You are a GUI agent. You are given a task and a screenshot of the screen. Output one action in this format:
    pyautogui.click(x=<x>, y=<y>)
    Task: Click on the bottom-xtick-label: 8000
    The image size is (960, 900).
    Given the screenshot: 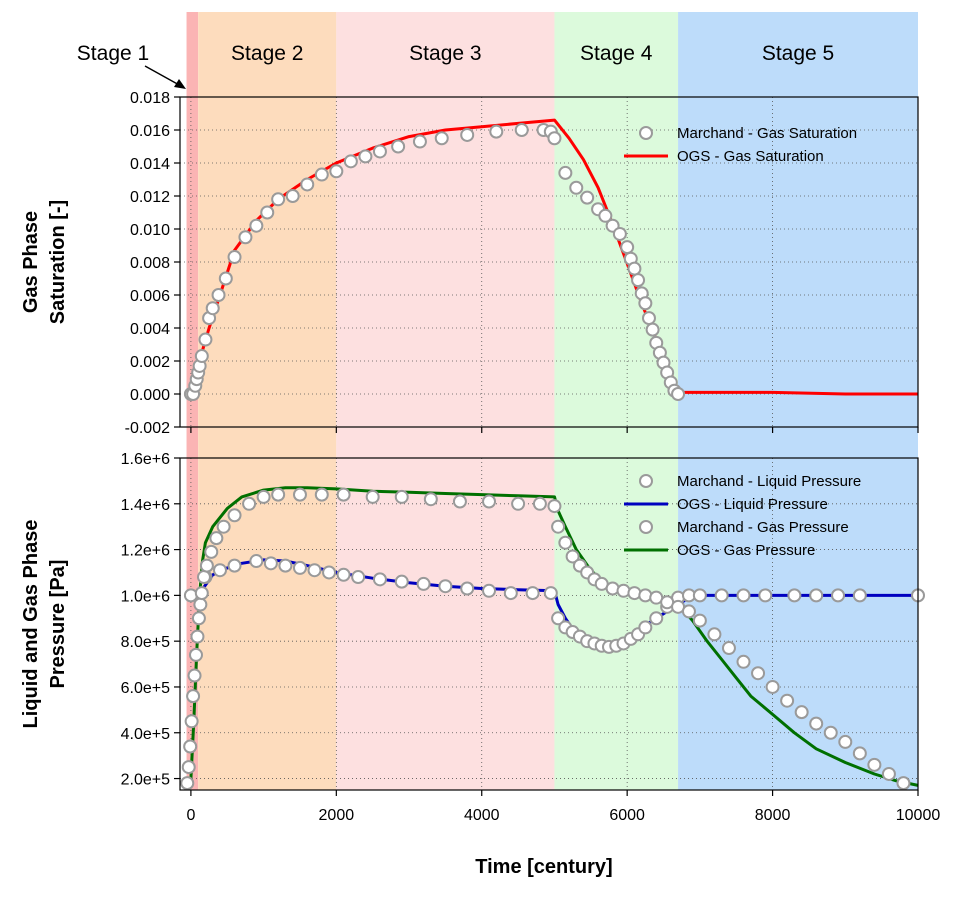 What is the action you would take?
    pyautogui.click(x=773, y=815)
    